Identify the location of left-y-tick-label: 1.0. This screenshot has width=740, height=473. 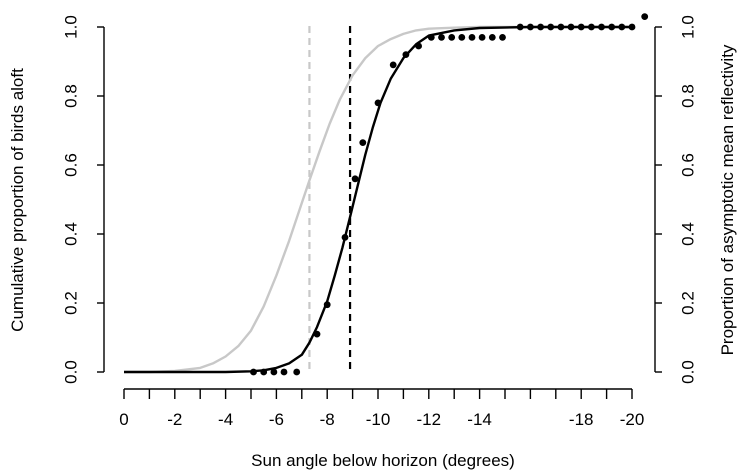
(71, 27).